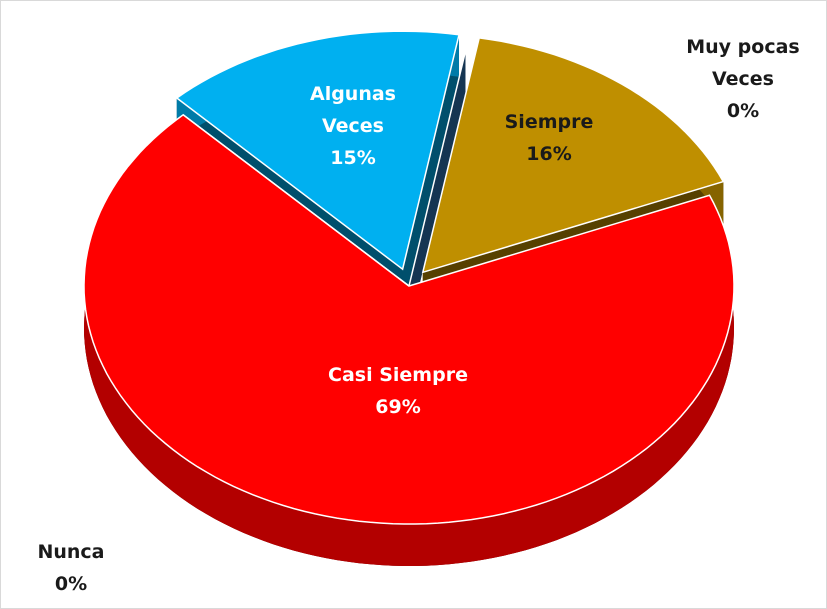 Image resolution: width=827 pixels, height=609 pixels. I want to click on category-label: Siempre, so click(549, 122).